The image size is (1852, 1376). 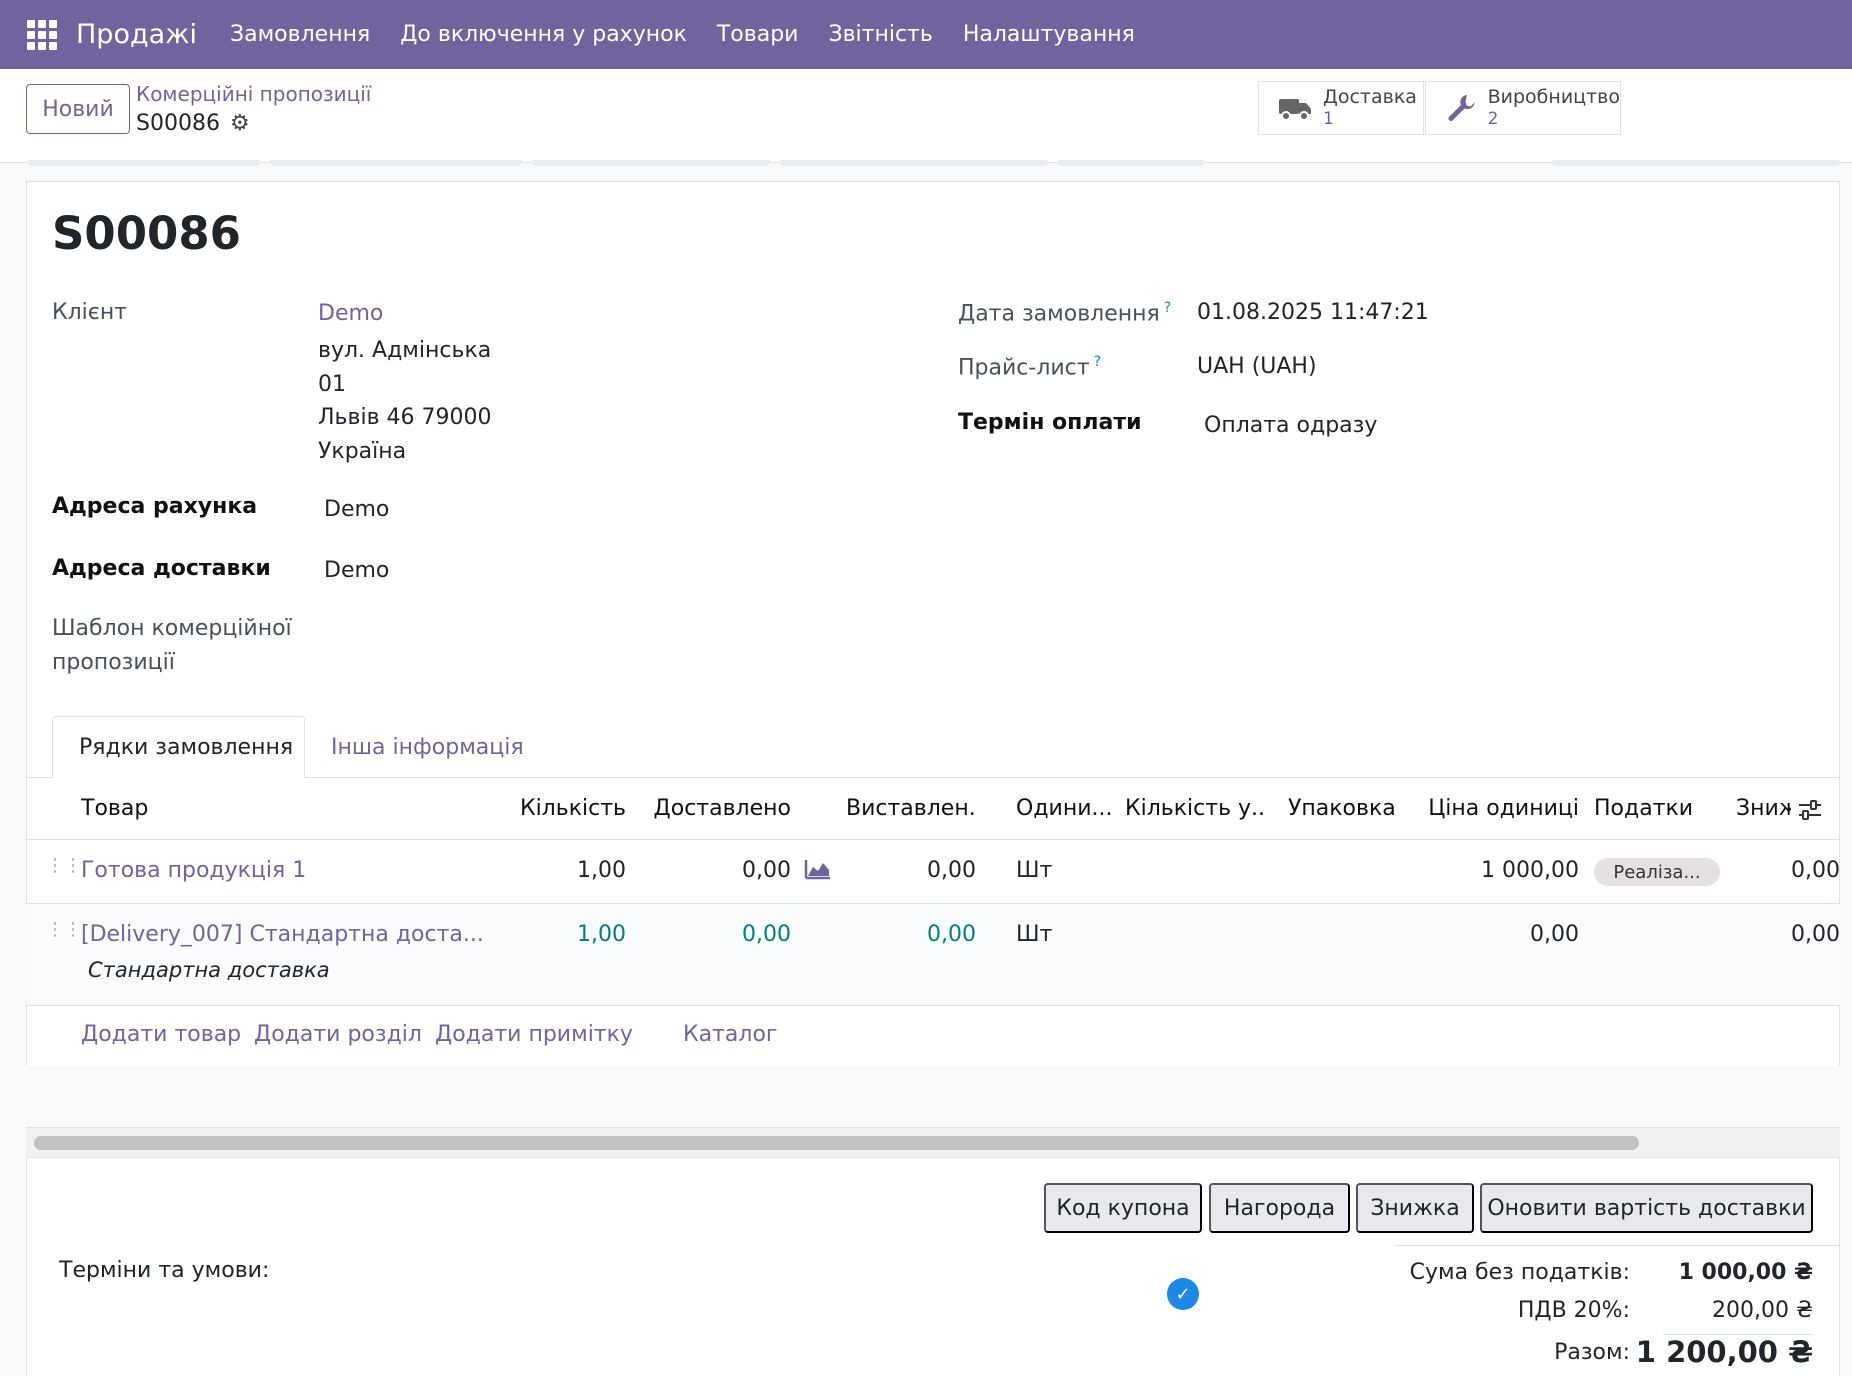 What do you see at coordinates (164, 1270) in the screenshot?
I see `terms-and-conditions-label: Терміни та умови:` at bounding box center [164, 1270].